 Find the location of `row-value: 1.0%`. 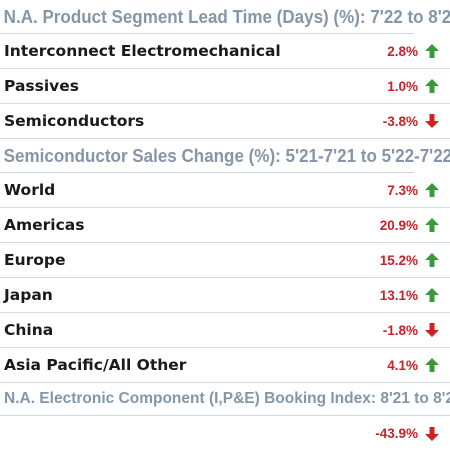

row-value: 1.0% is located at coordinates (402, 86).